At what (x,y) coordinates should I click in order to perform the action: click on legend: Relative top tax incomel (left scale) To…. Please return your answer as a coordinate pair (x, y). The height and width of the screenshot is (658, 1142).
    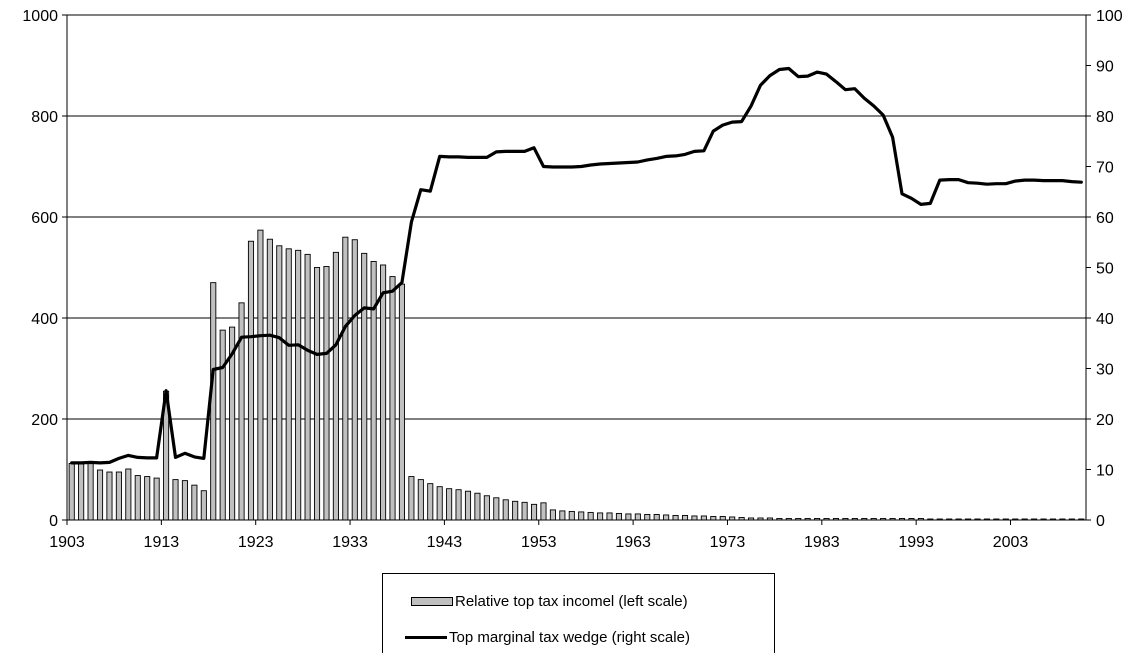
    Looking at the image, I should click on (578, 613).